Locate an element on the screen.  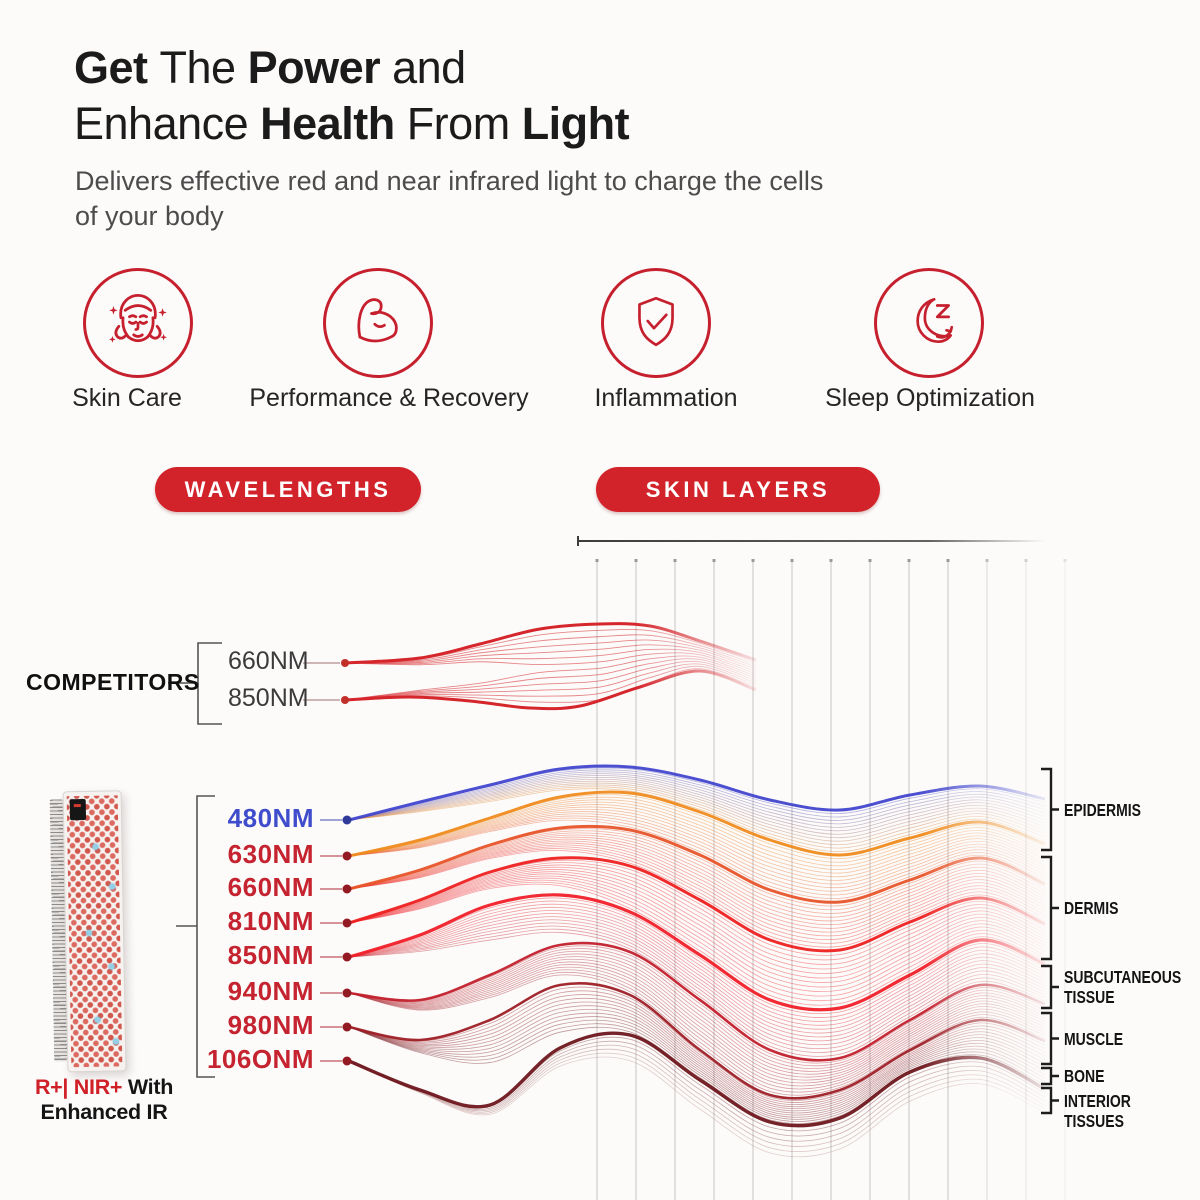
curve-940nm is located at coordinates (697, 1001).